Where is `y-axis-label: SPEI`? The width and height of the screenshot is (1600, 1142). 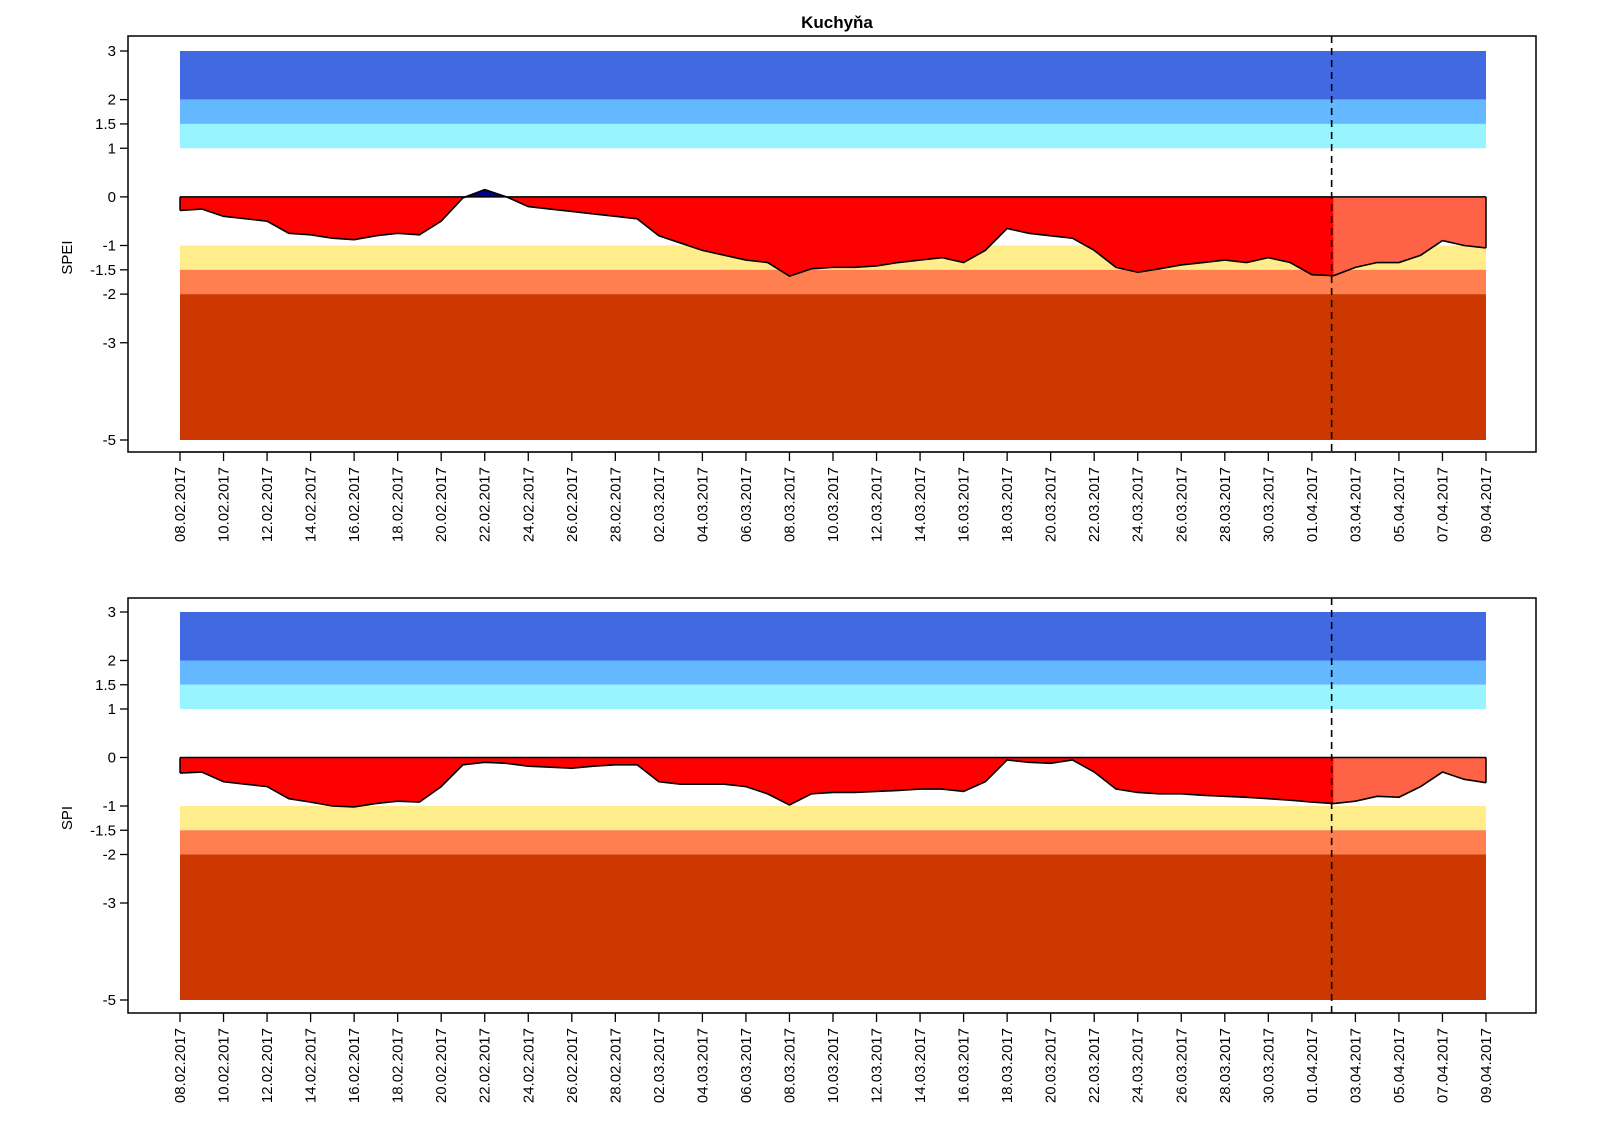 y-axis-label: SPEI is located at coordinates (67, 257).